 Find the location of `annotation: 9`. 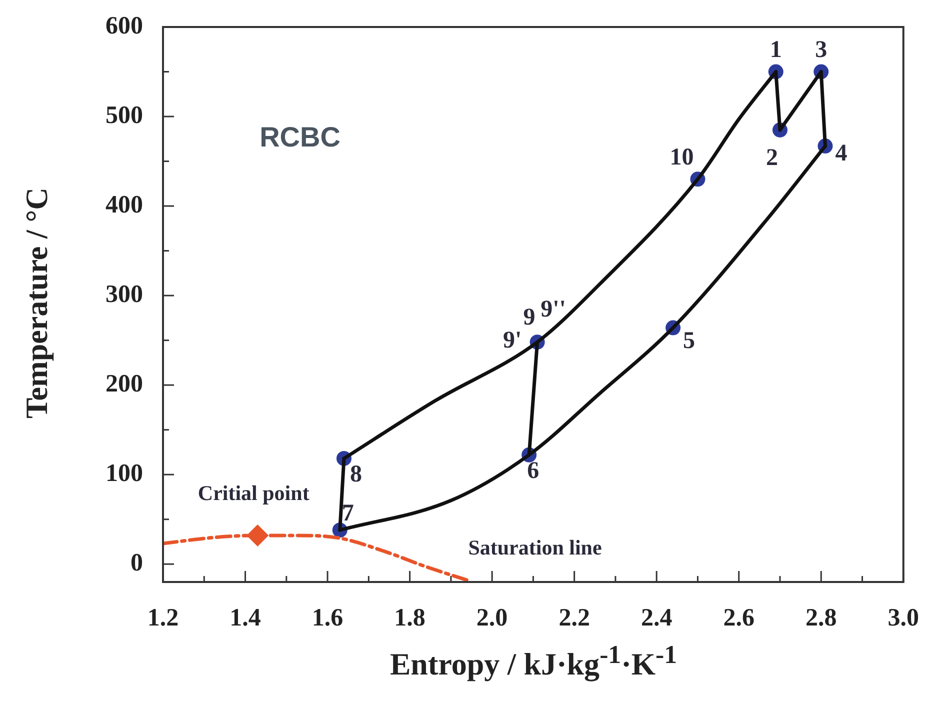

annotation: 9 is located at coordinates (529, 317).